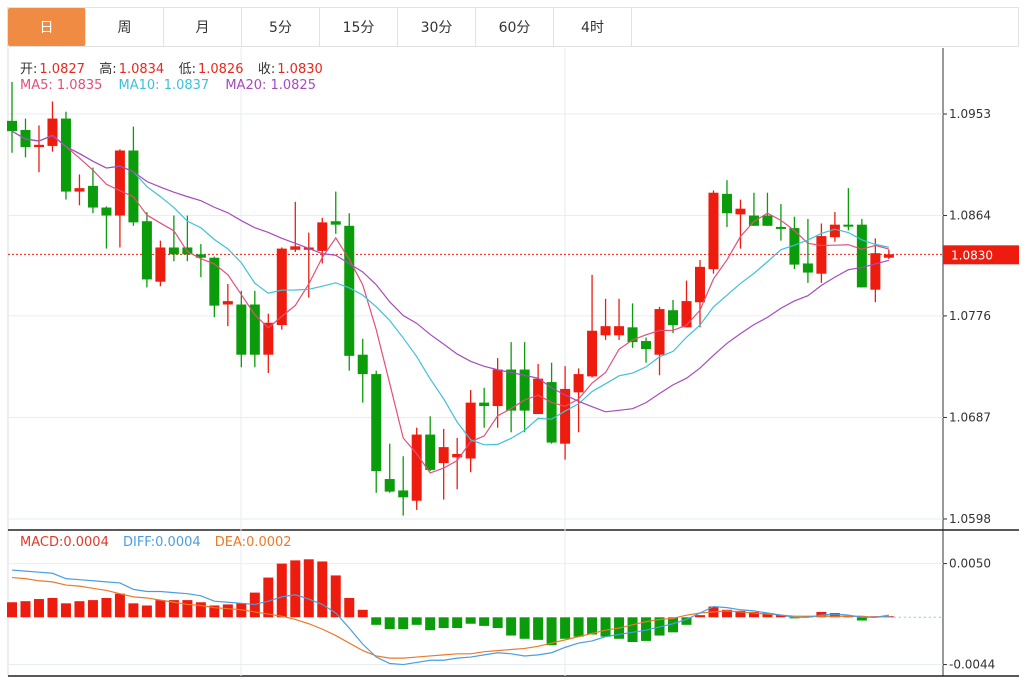 Image resolution: width=1027 pixels, height=681 pixels. Describe the element at coordinates (970, 114) in the screenshot. I see `y-tick-label: 1.0953` at that location.